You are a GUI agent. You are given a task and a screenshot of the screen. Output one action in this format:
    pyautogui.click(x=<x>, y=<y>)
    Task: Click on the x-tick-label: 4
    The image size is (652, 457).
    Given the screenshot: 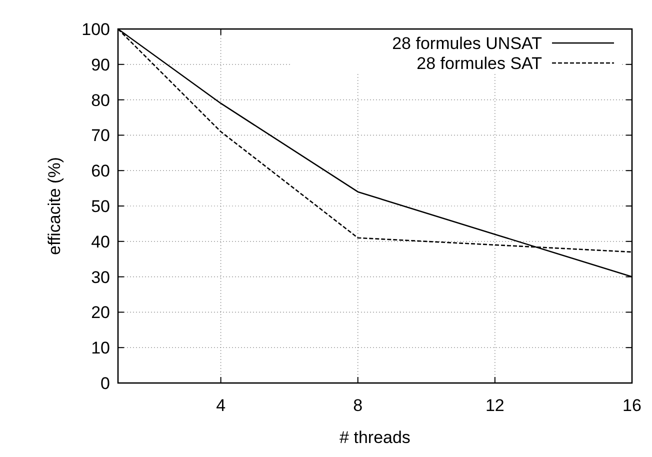 What is the action you would take?
    pyautogui.click(x=221, y=405)
    